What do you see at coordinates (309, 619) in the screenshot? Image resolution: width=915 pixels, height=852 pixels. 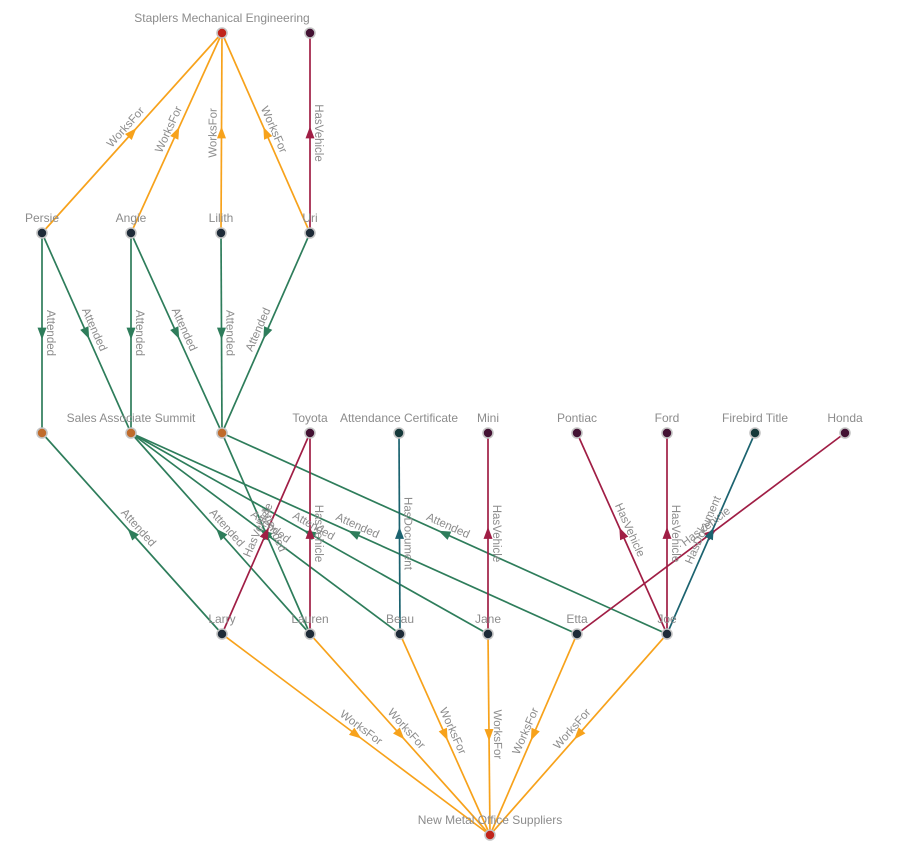 I see `node-label-lauren: Lauren` at bounding box center [309, 619].